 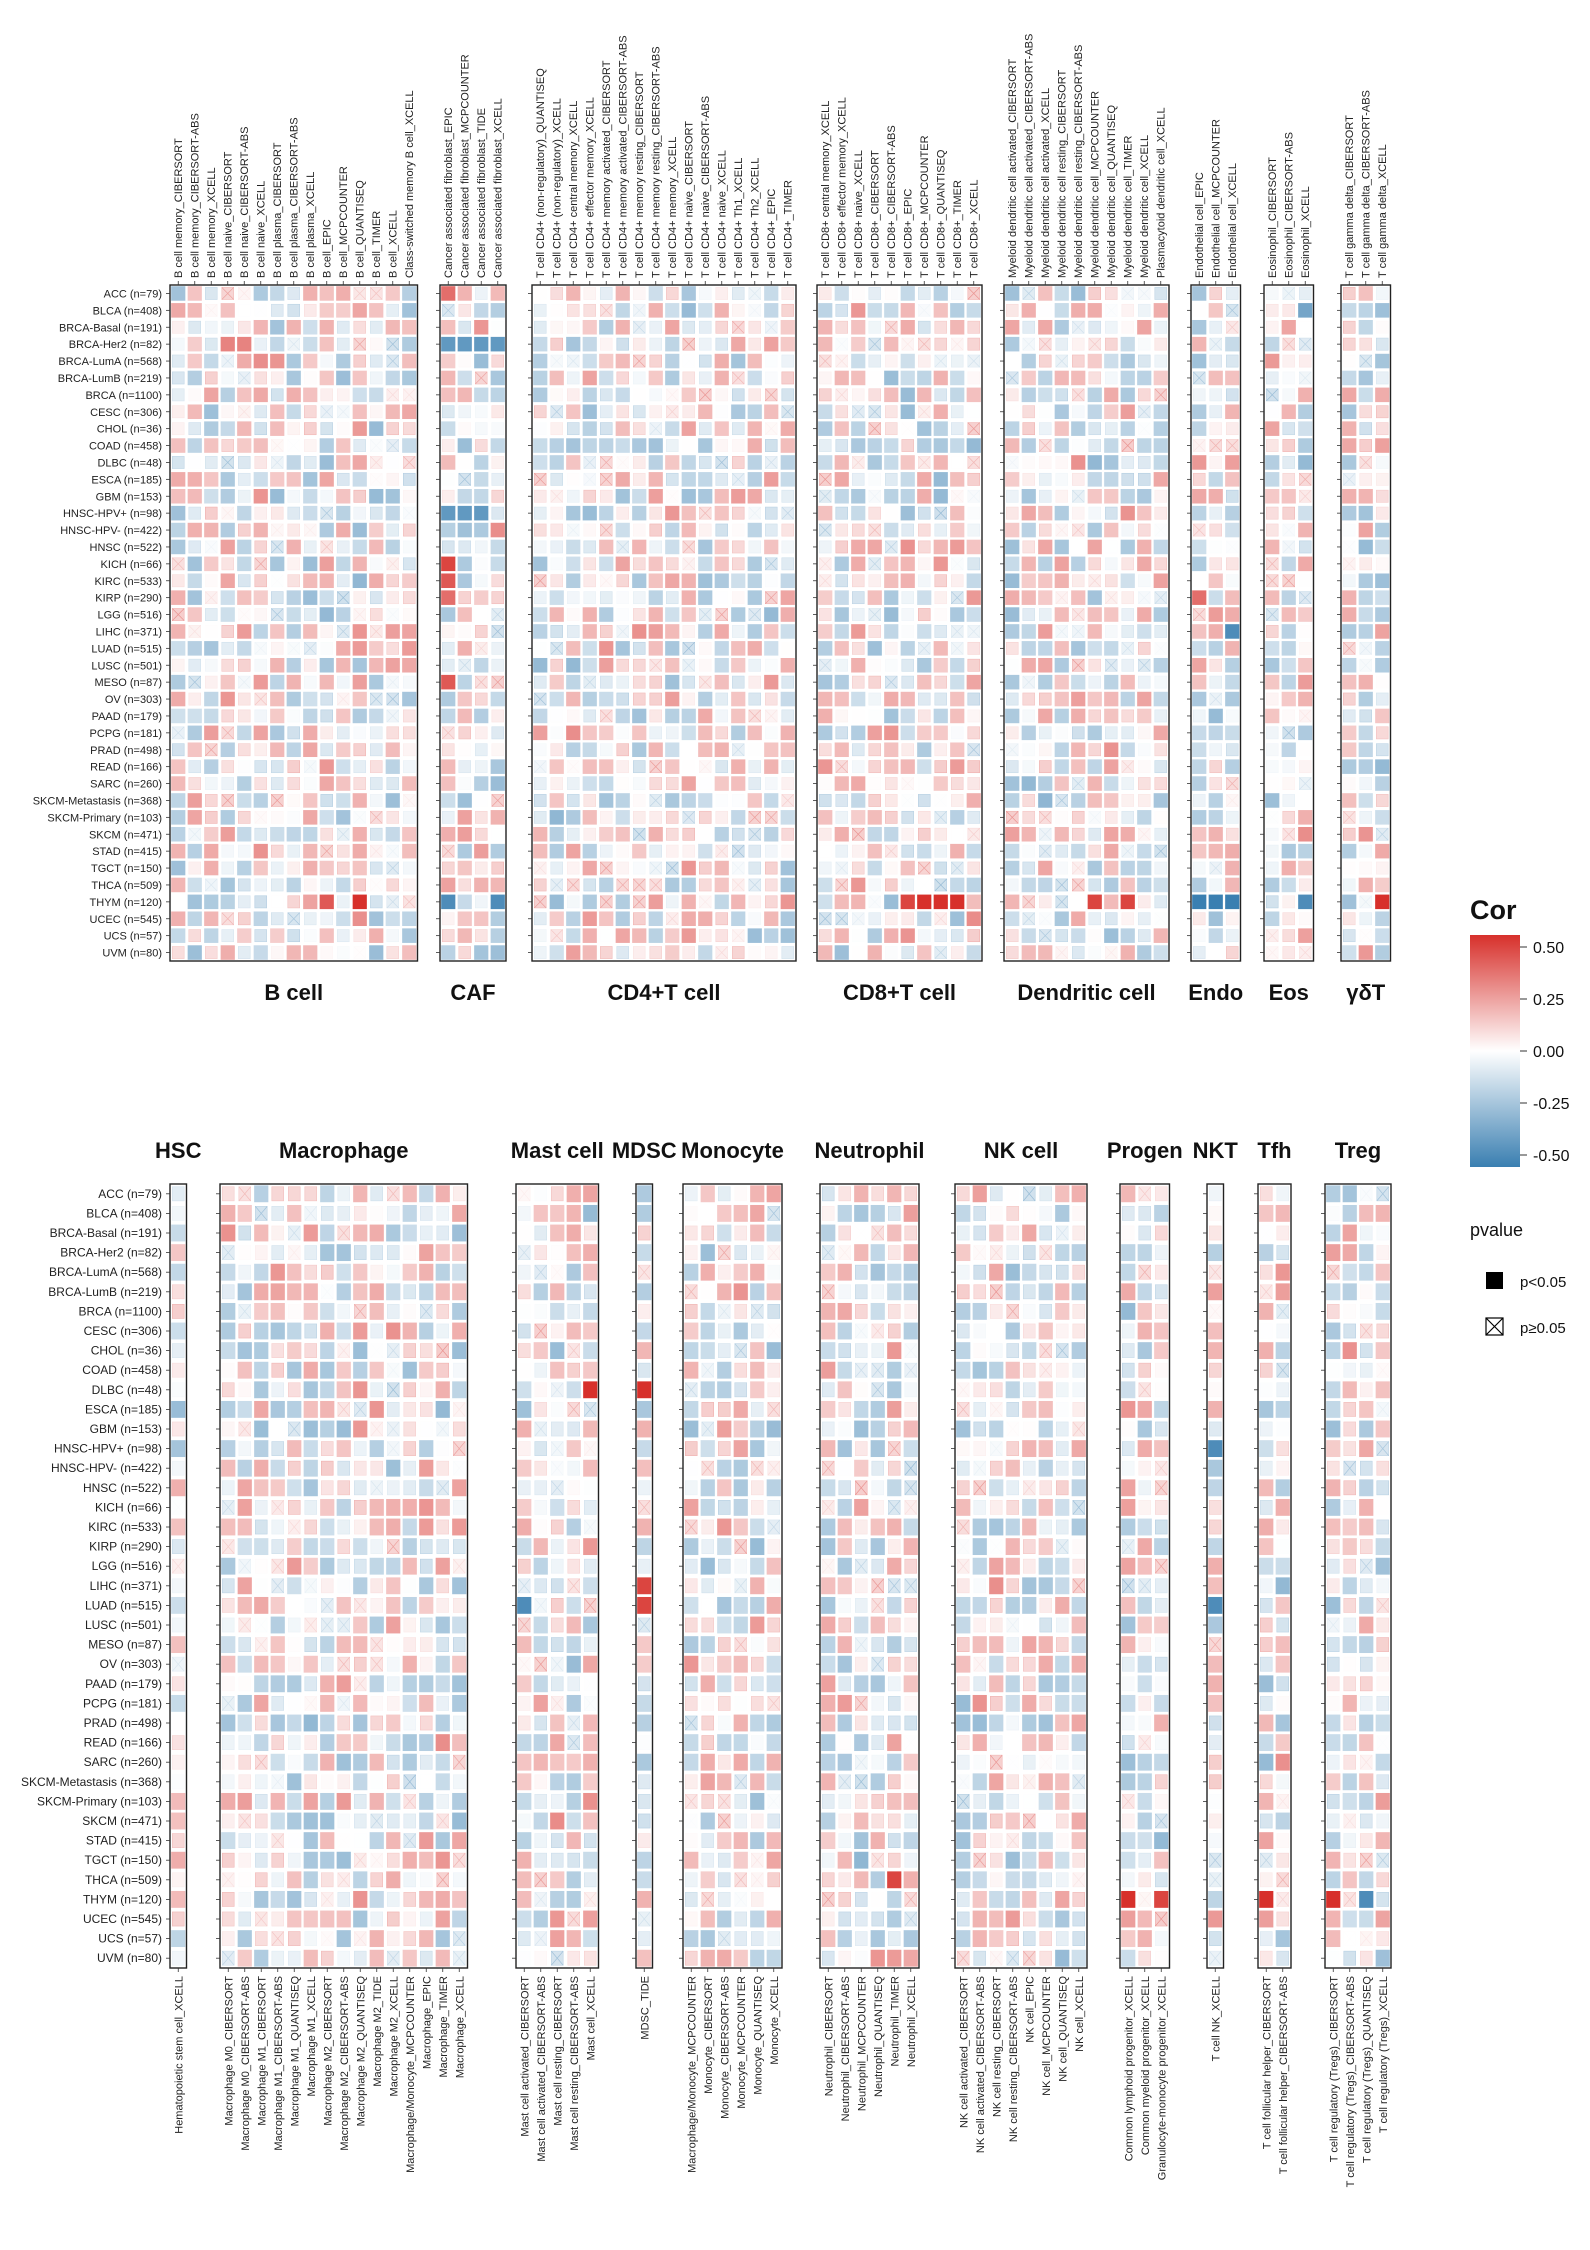 I want to click on panel-frame, so click(x=1086, y=623).